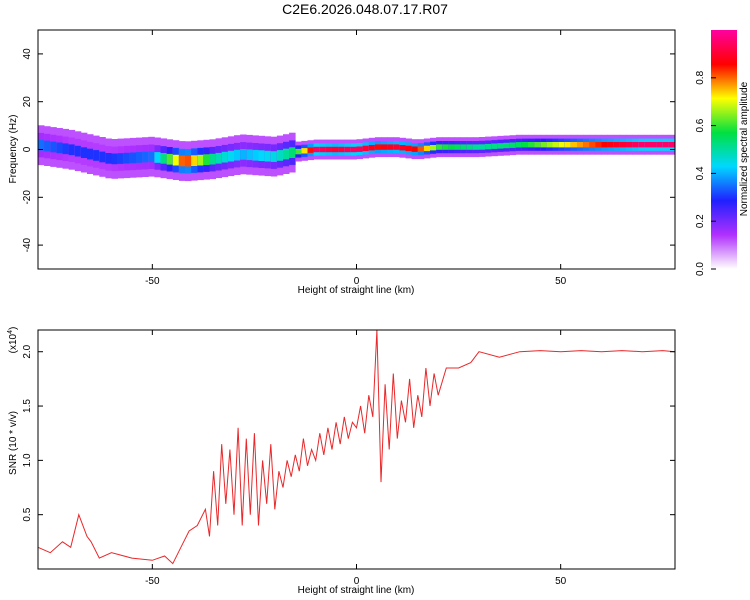 The height and width of the screenshot is (600, 750). I want to click on svg-text: (x104), so click(13, 340).